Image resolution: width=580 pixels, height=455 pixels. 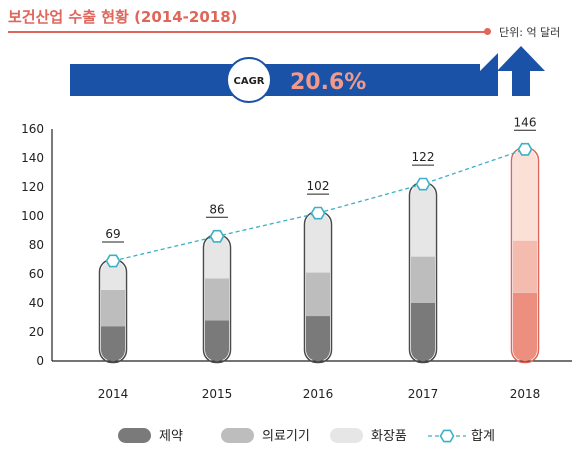 What do you see at coordinates (389, 436) in the screenshot?
I see `legend-label: 화장품` at bounding box center [389, 436].